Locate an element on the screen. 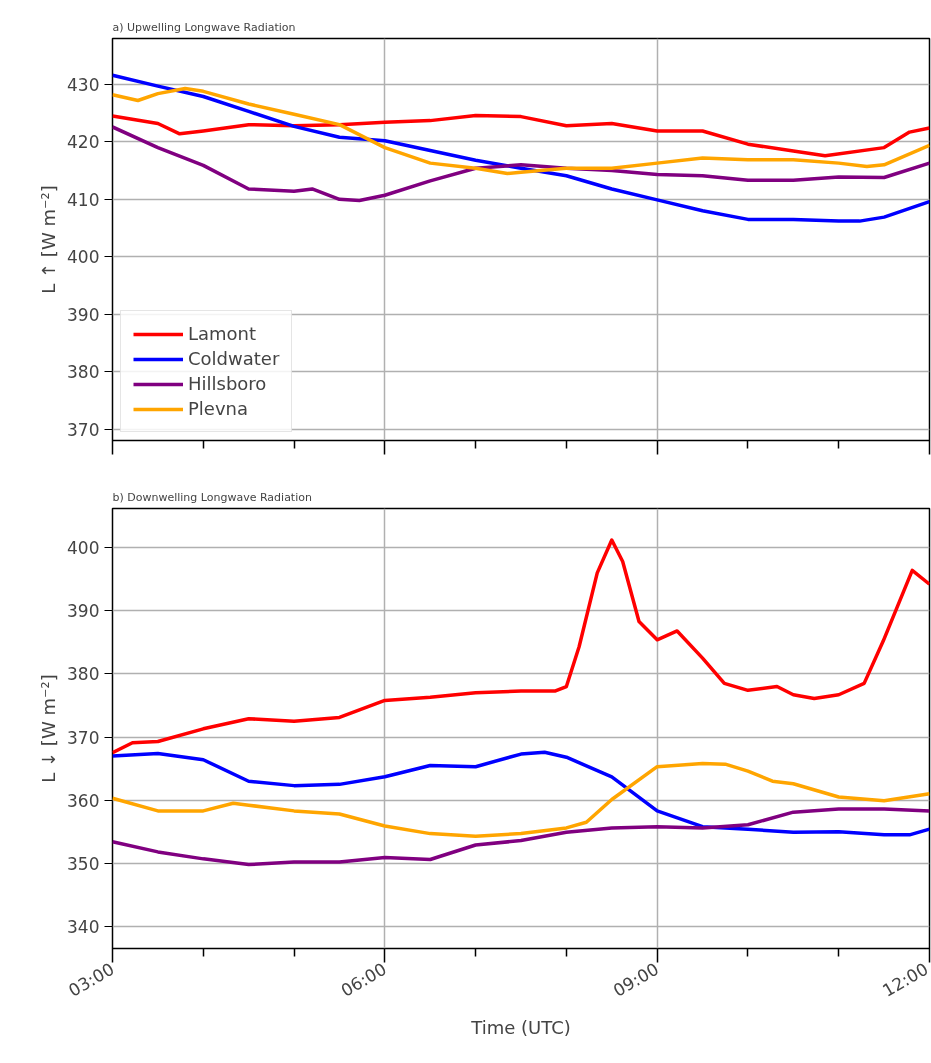  y-axis-title: L ↓ [W m⁻²] is located at coordinates (49, 728).